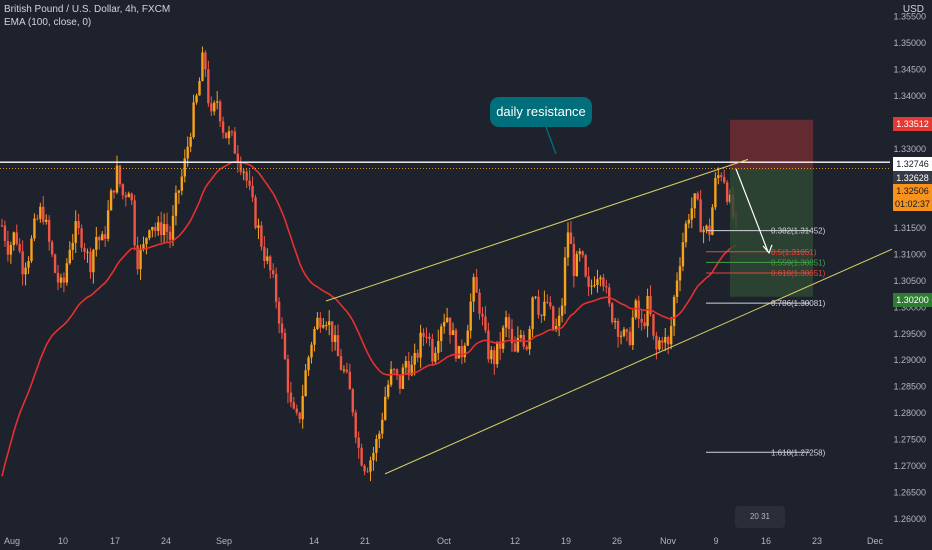 This screenshot has height=550, width=932. I want to click on x-tick-label: Sep, so click(224, 541).